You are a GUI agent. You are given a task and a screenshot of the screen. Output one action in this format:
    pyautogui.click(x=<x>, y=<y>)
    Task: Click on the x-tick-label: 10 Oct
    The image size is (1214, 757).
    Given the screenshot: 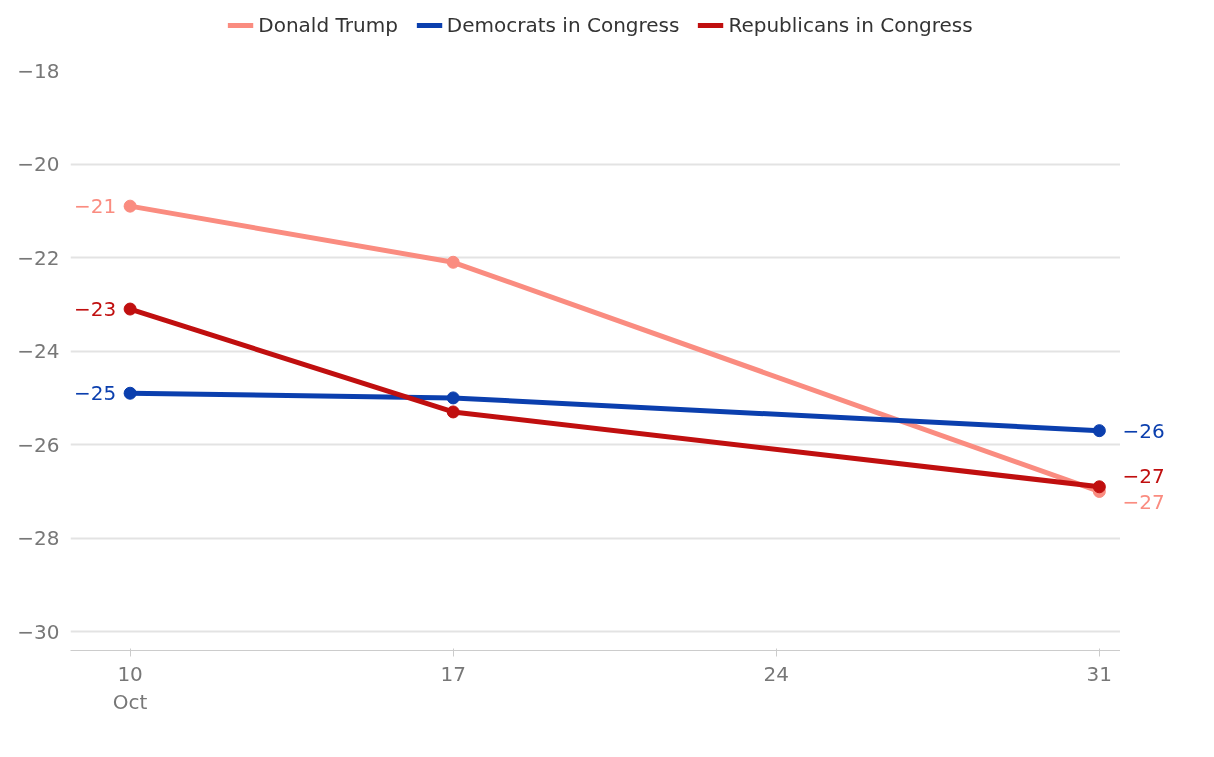 What is the action you would take?
    pyautogui.click(x=130, y=688)
    